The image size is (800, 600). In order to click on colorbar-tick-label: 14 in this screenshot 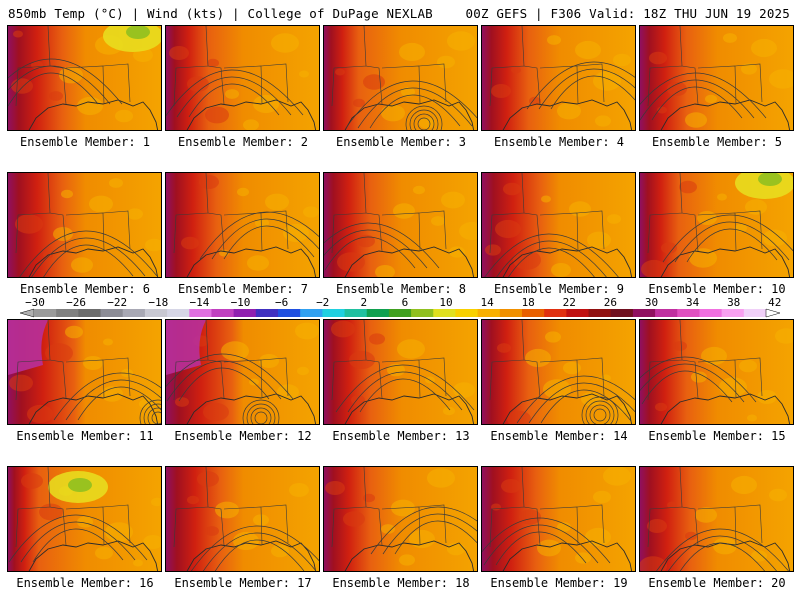, I will do `click(487, 302)`.